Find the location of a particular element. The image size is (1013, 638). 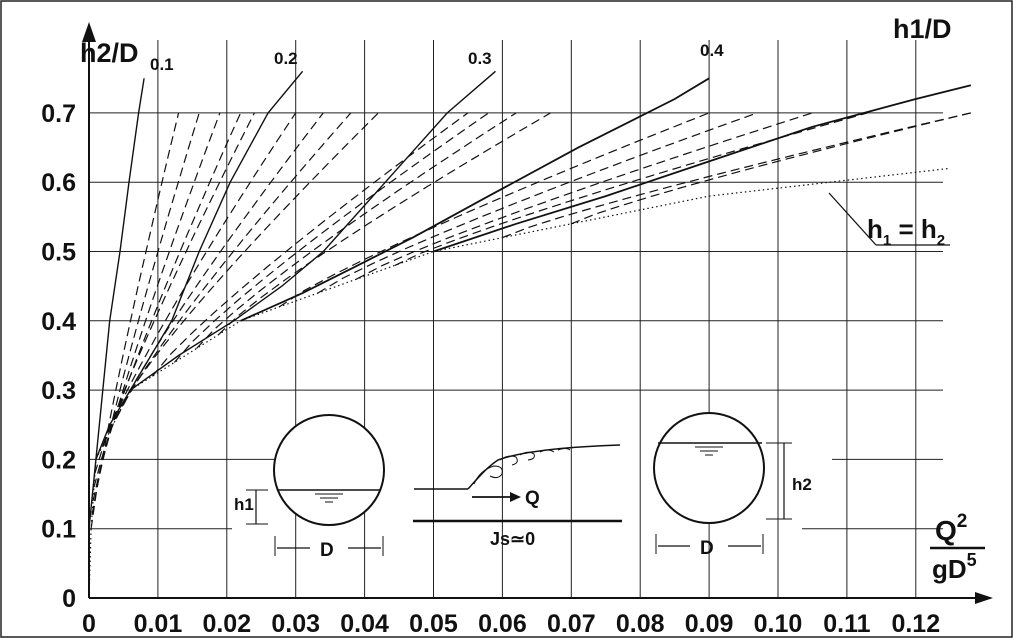

flow-arrow-icon is located at coordinates (515, 497).